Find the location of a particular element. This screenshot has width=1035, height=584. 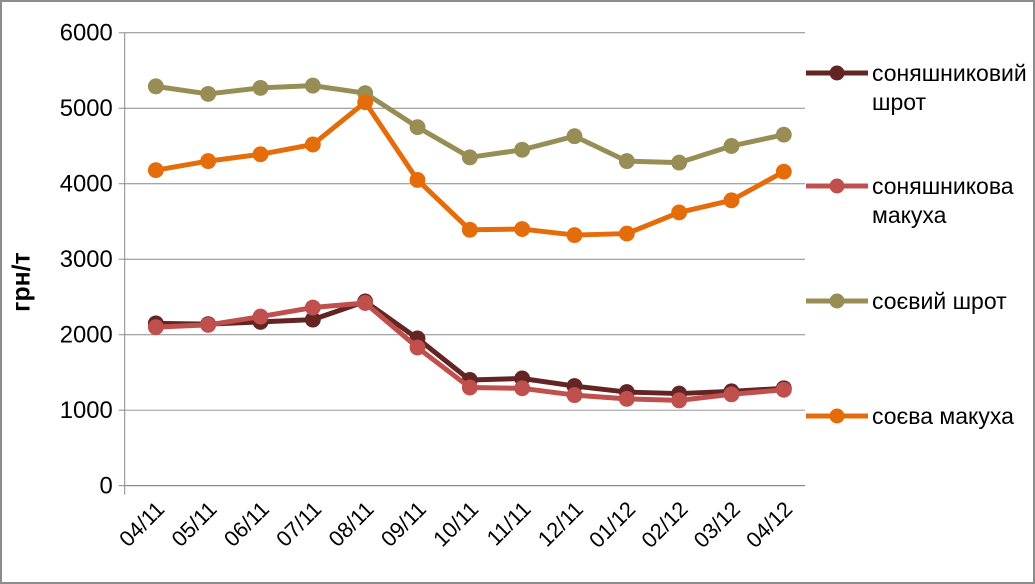

x-axis-tick-label: 07/11 is located at coordinates (298, 523).